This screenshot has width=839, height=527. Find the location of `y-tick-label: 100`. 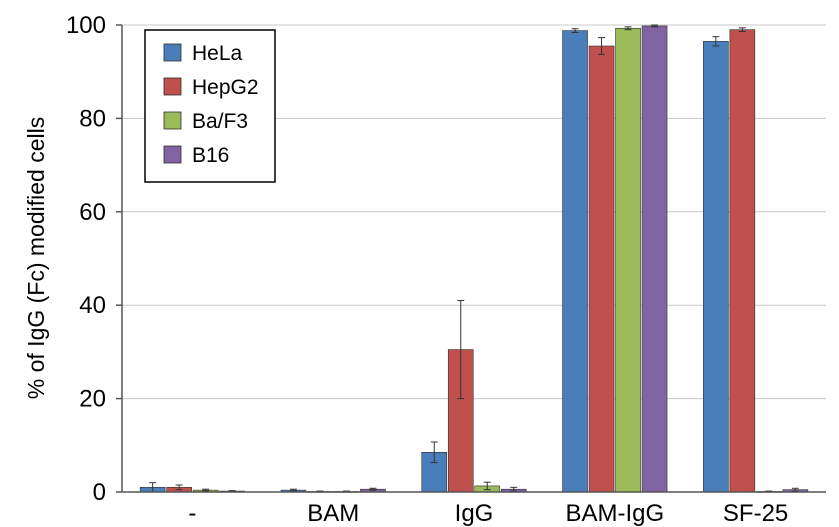

y-tick-label: 100 is located at coordinates (86, 25).